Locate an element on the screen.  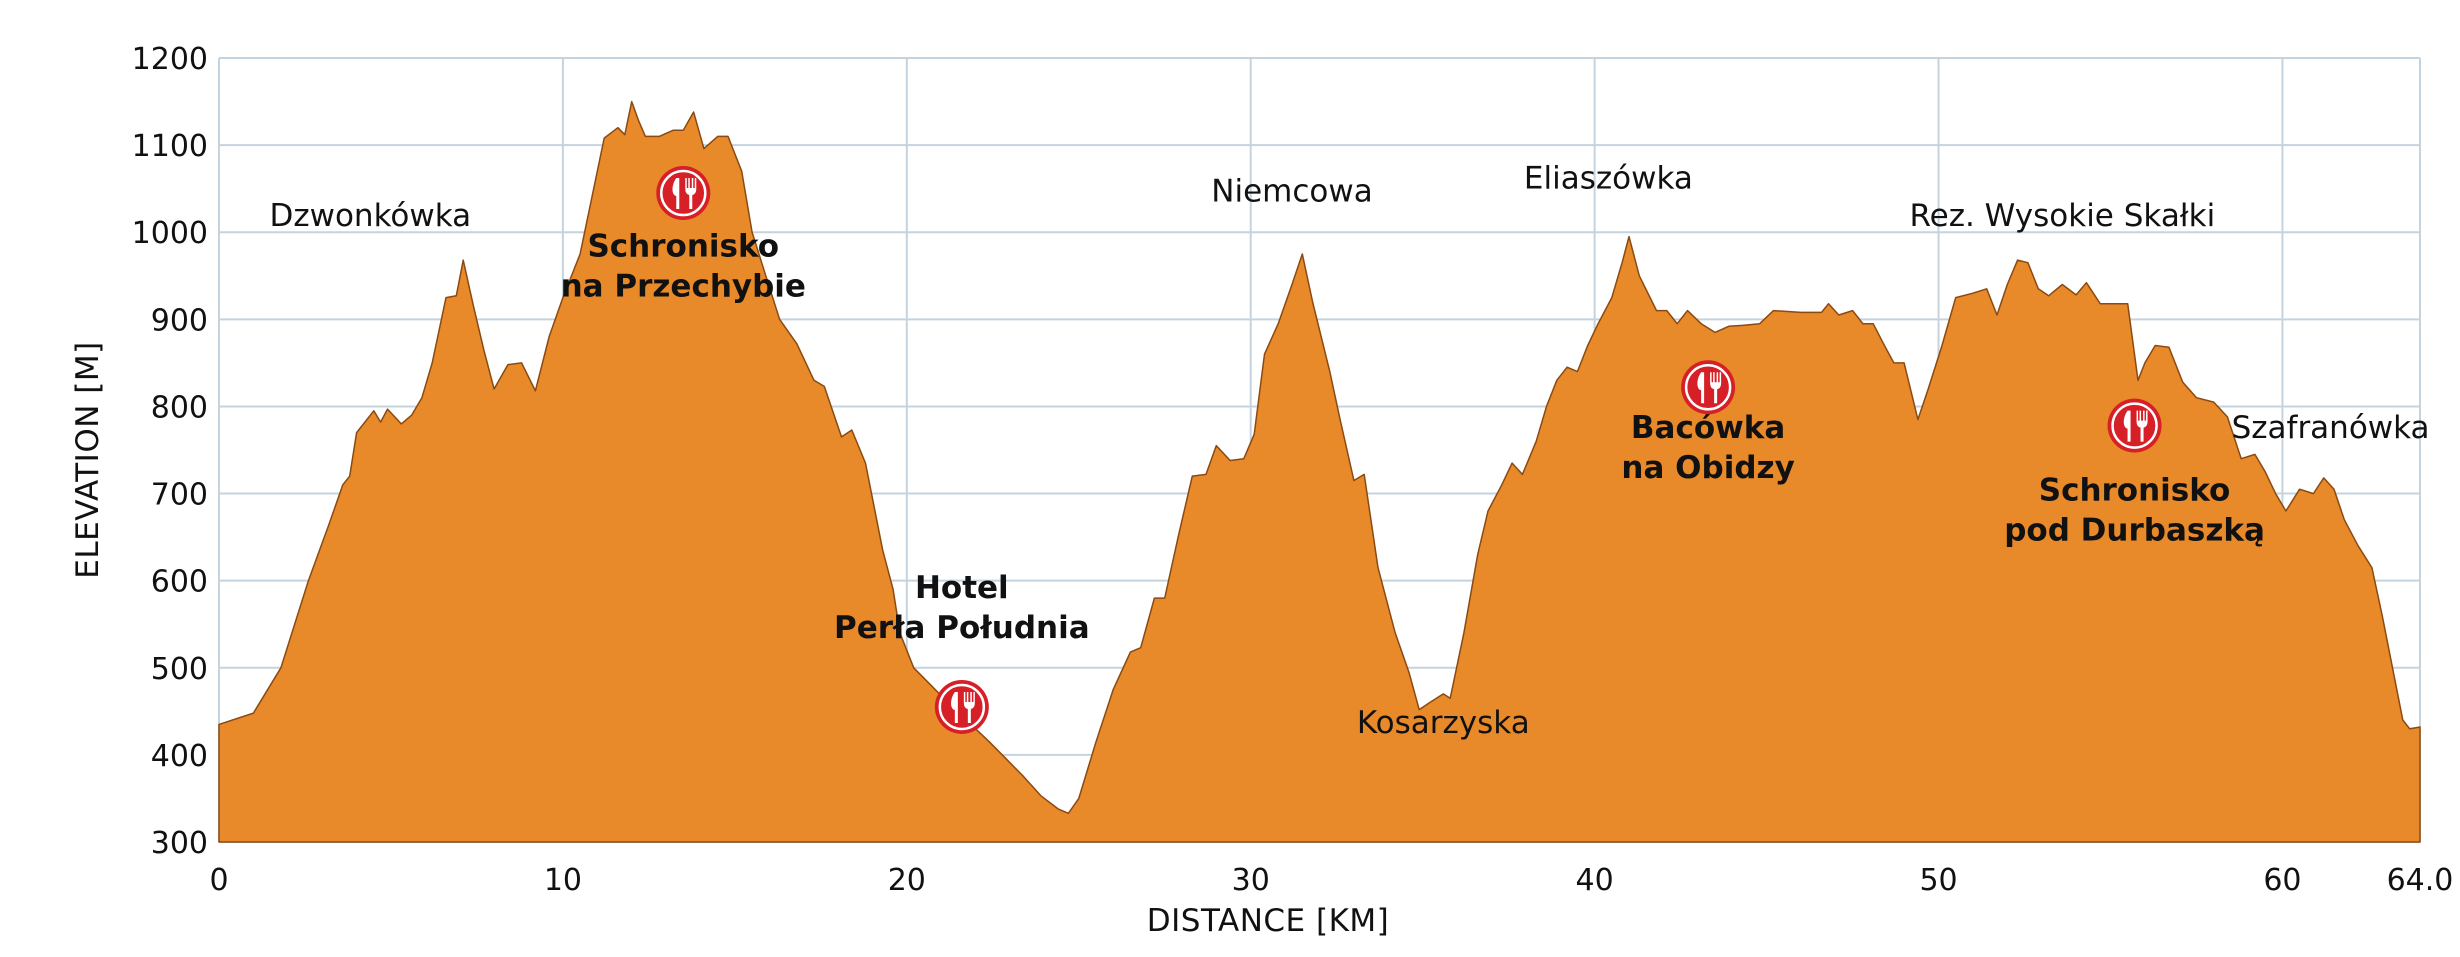
place-label-line: Eliaszówka is located at coordinates (1608, 179).